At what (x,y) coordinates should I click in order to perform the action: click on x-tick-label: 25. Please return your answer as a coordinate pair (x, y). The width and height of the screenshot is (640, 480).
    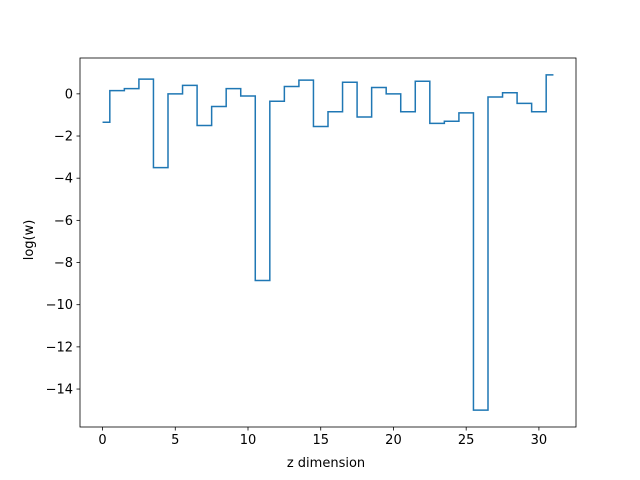
    Looking at the image, I should click on (466, 440).